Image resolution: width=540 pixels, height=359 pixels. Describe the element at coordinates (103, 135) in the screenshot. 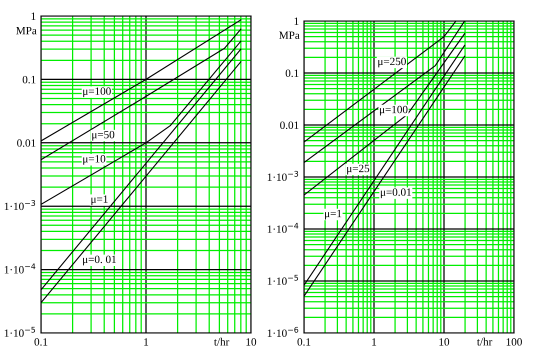

I see `annotation: μ=50` at that location.